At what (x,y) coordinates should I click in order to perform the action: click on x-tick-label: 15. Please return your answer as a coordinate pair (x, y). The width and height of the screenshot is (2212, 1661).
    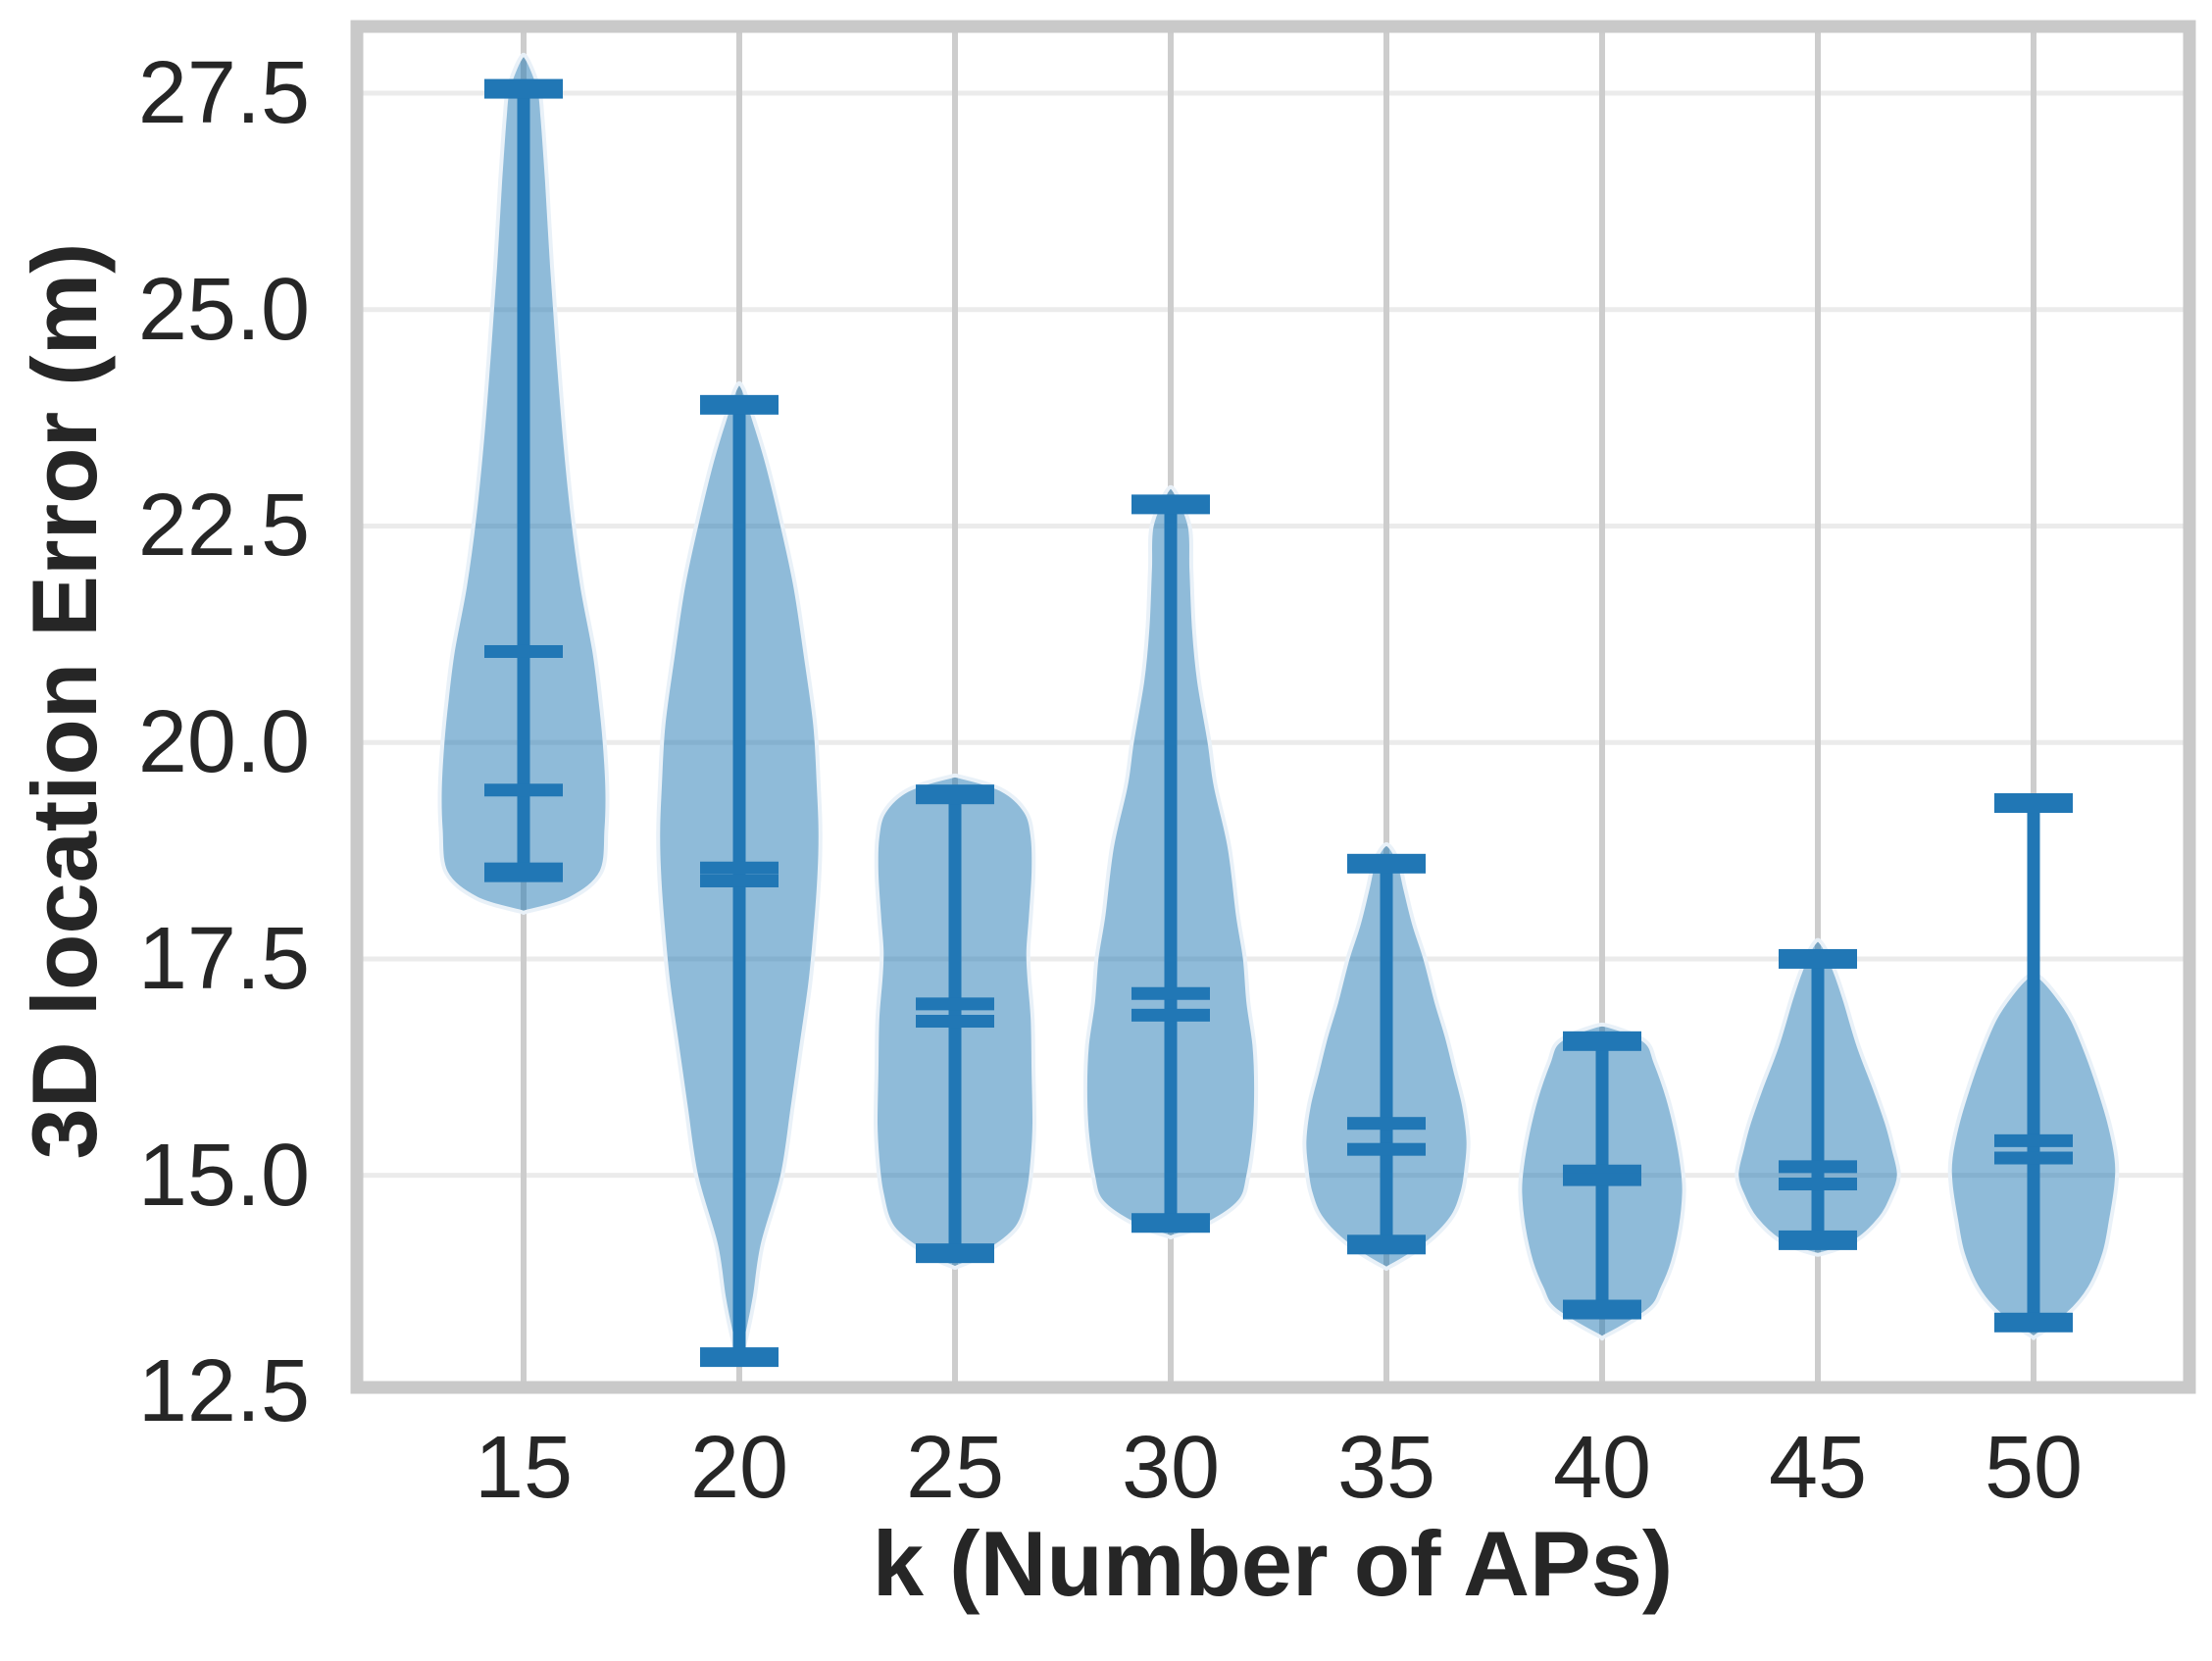
    Looking at the image, I should click on (524, 1468).